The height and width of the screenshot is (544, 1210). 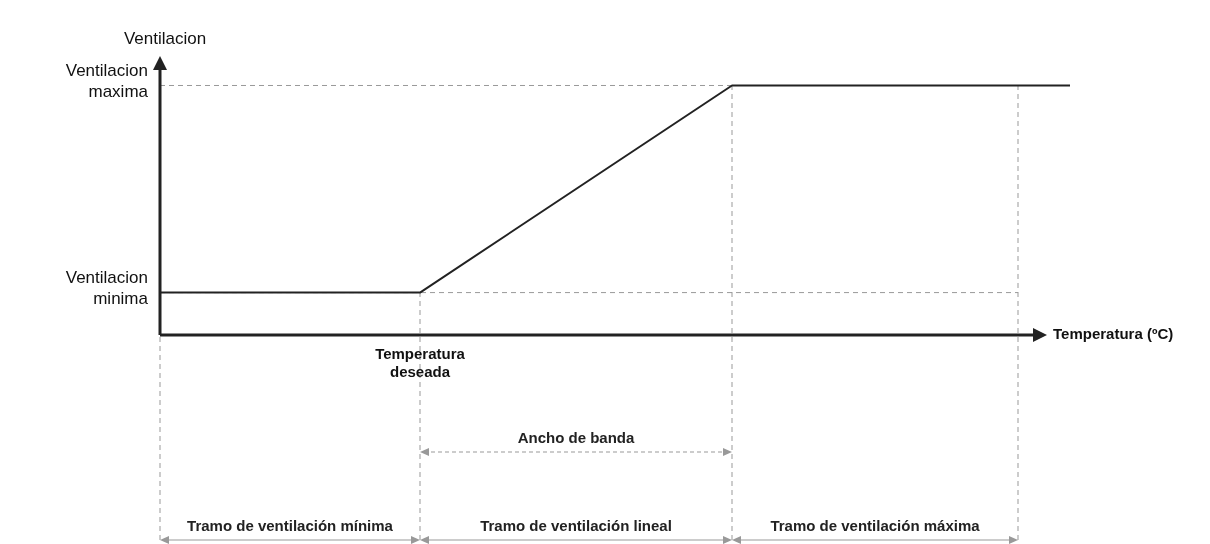 What do you see at coordinates (875, 525) in the screenshot?
I see `text: Tramo de ventilación máxima` at bounding box center [875, 525].